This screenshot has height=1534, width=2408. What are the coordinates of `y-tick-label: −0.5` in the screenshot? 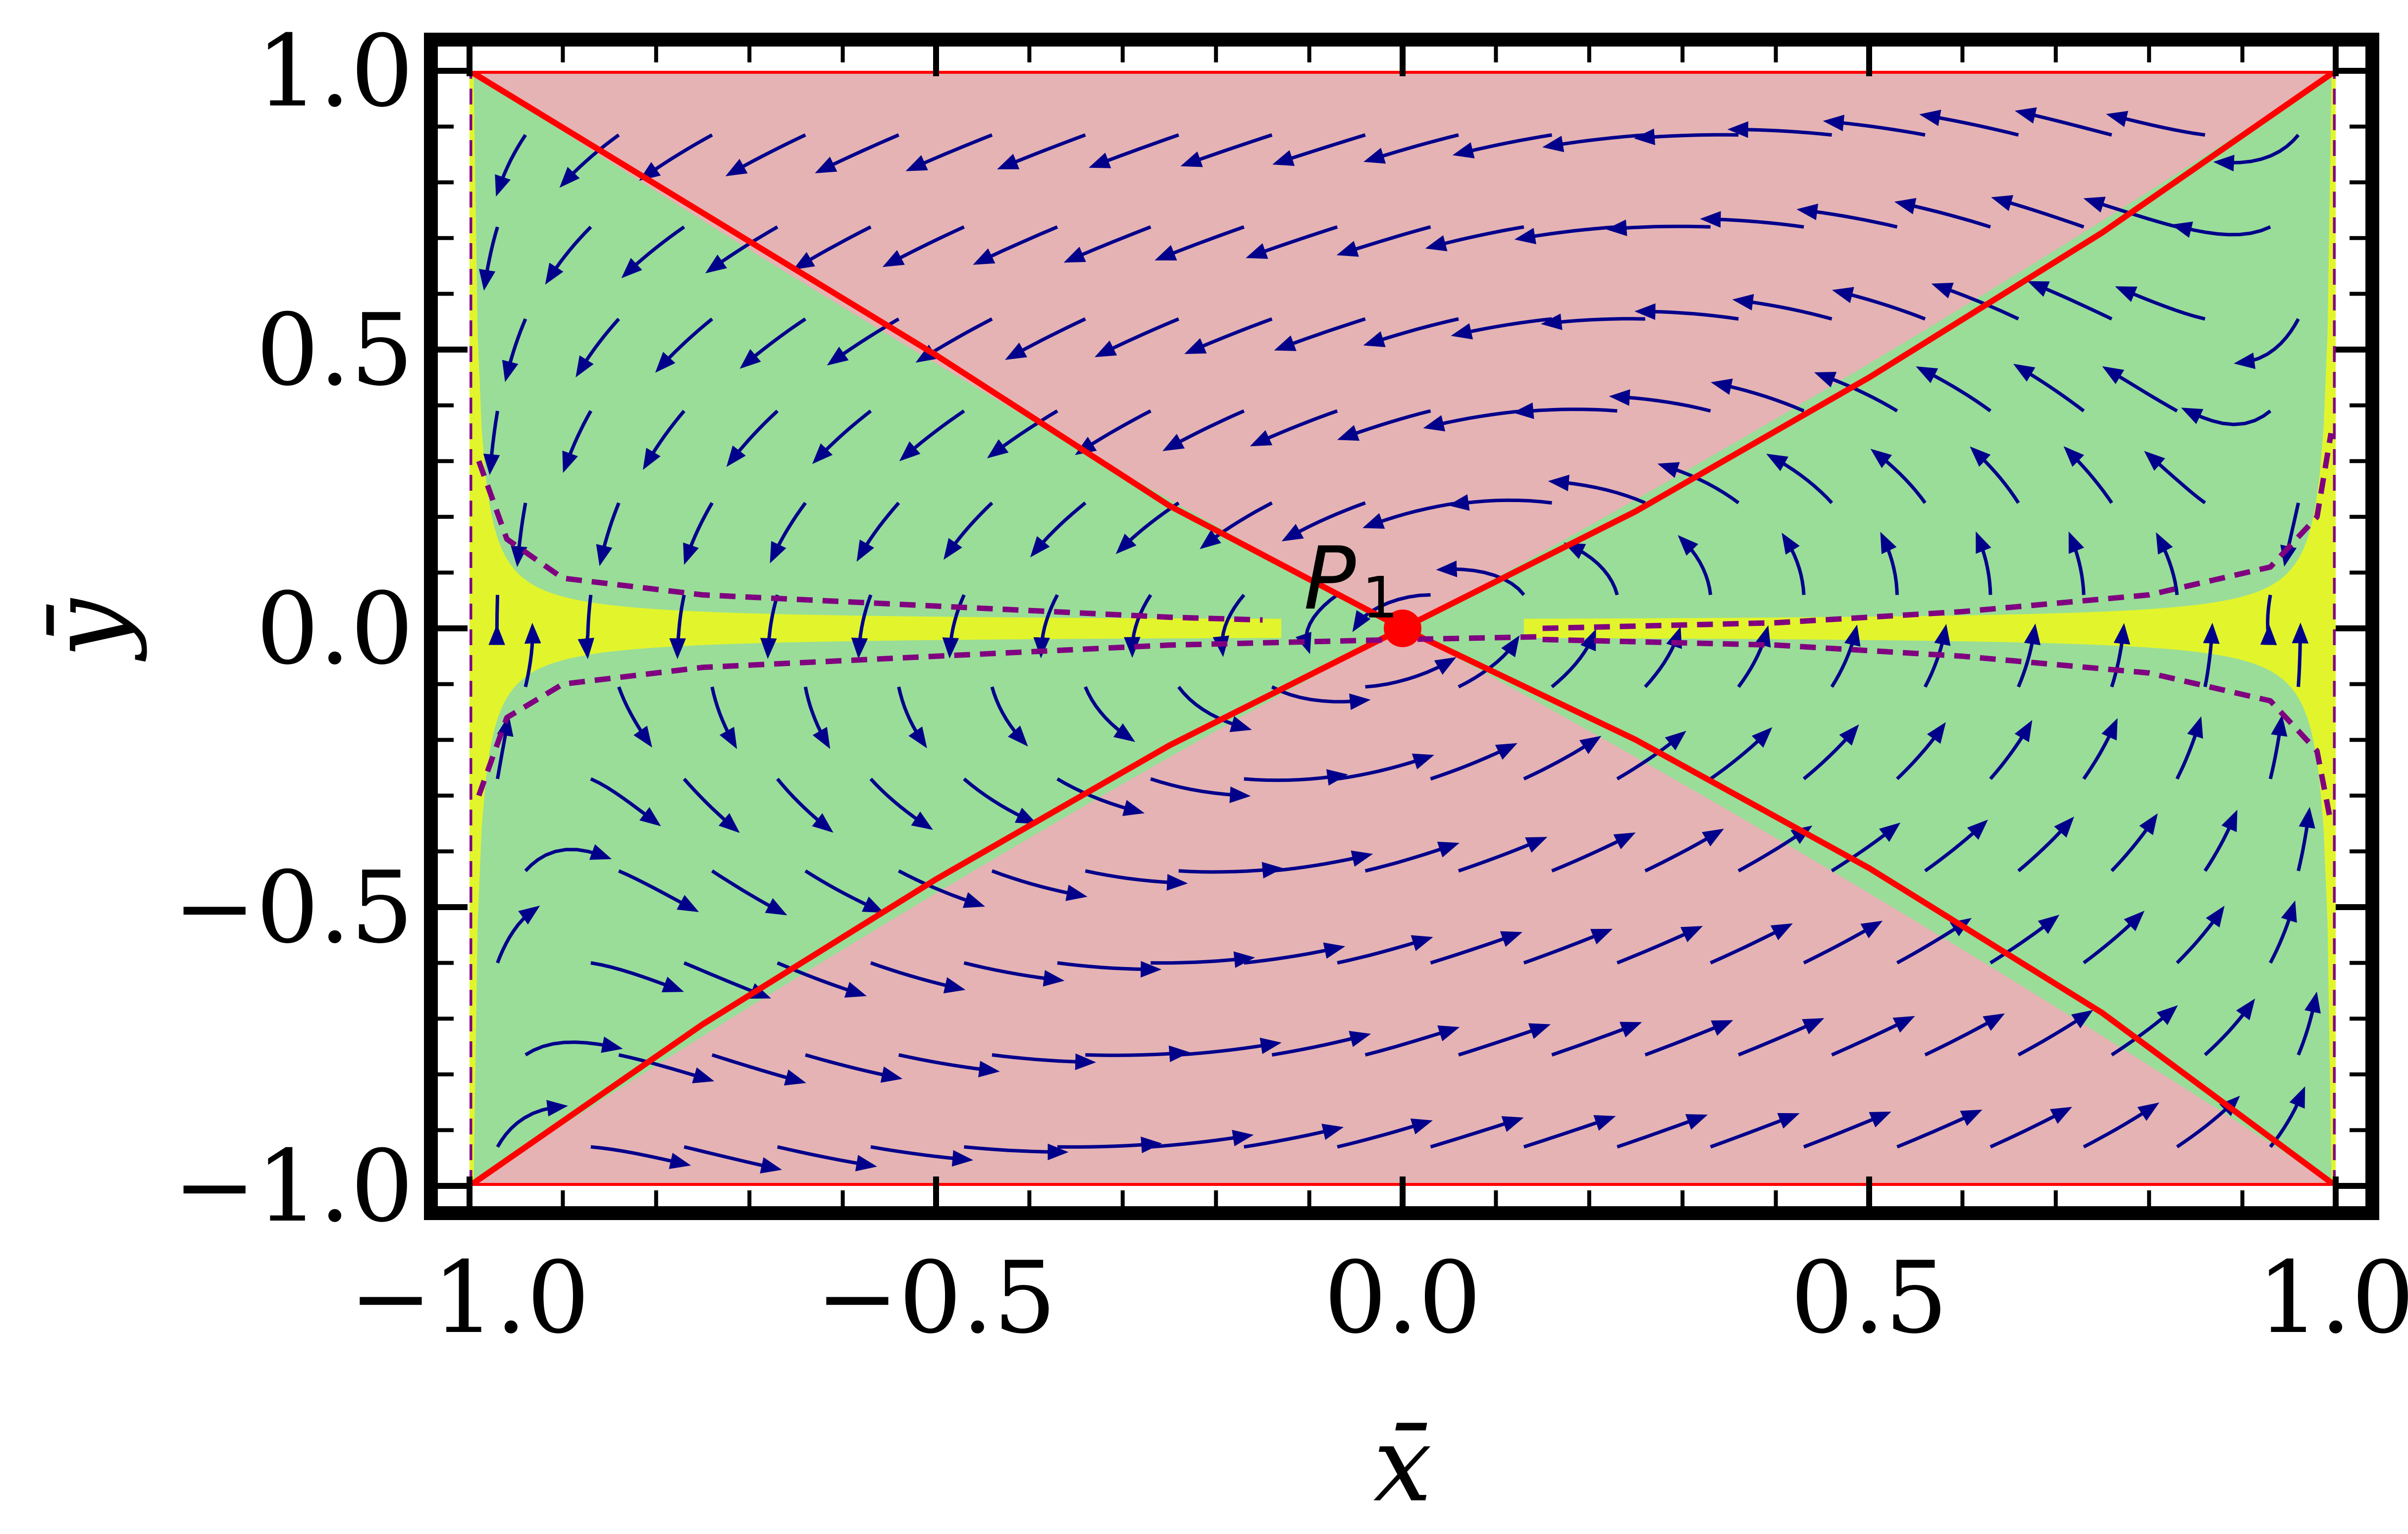 It's located at (293, 908).